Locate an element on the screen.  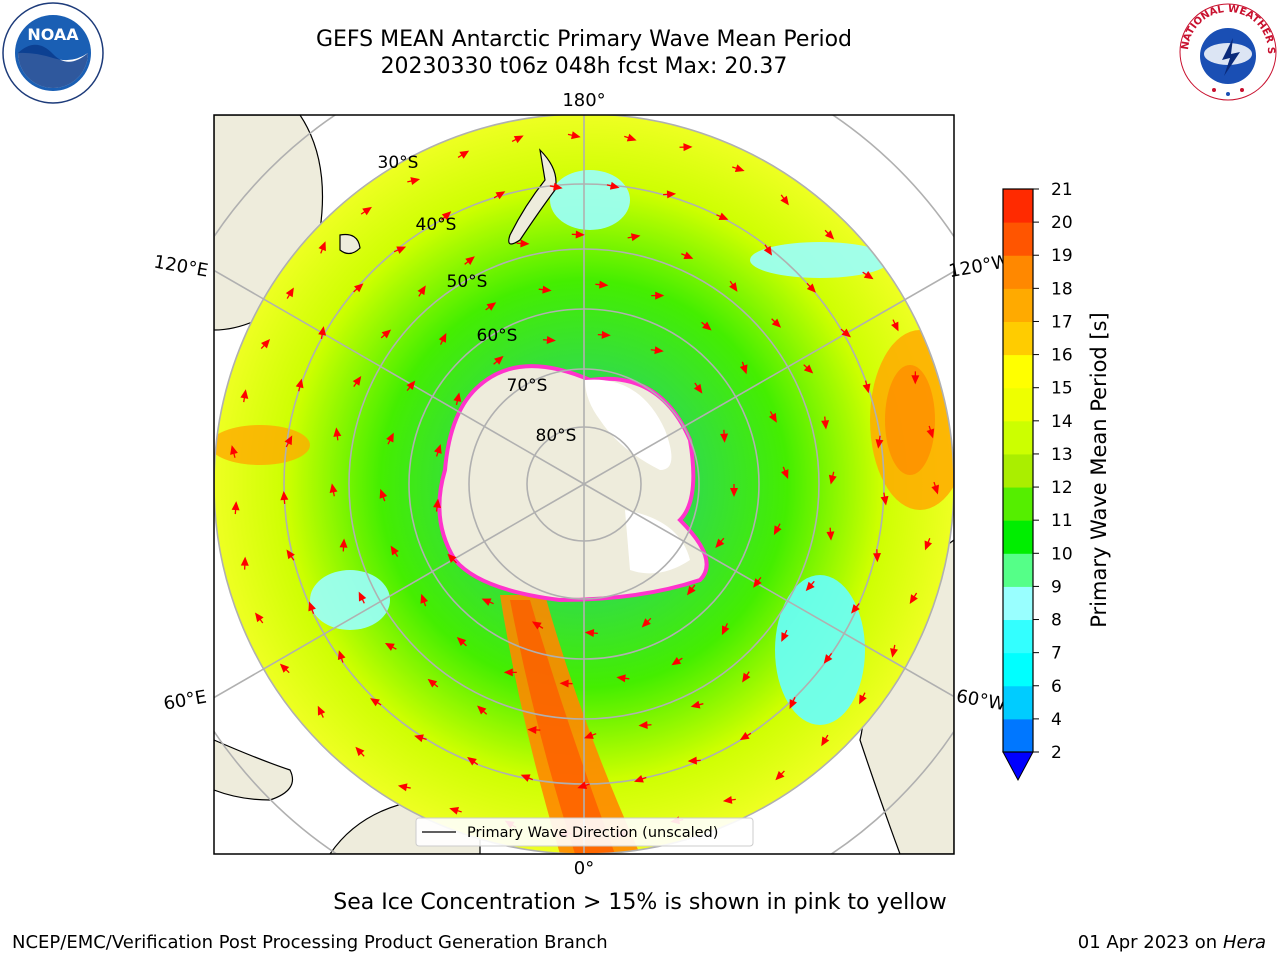
host-name: Hera is located at coordinates (1244, 942).